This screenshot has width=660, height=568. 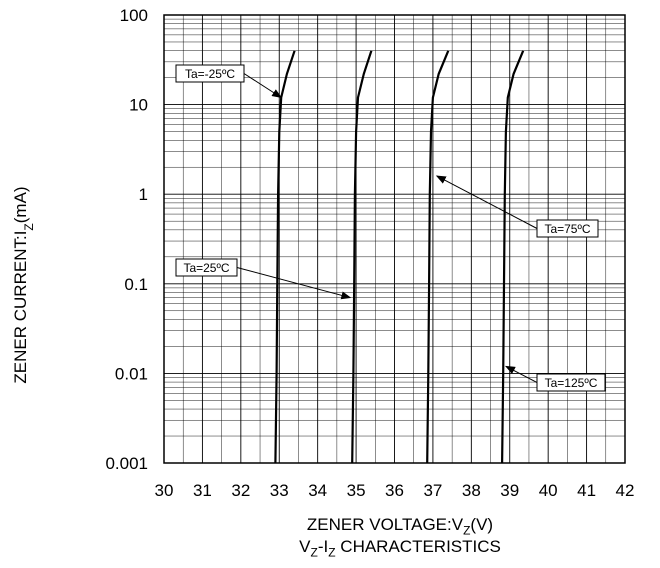 What do you see at coordinates (482, 524) in the screenshot?
I see `x-axis-label-post: (V)` at bounding box center [482, 524].